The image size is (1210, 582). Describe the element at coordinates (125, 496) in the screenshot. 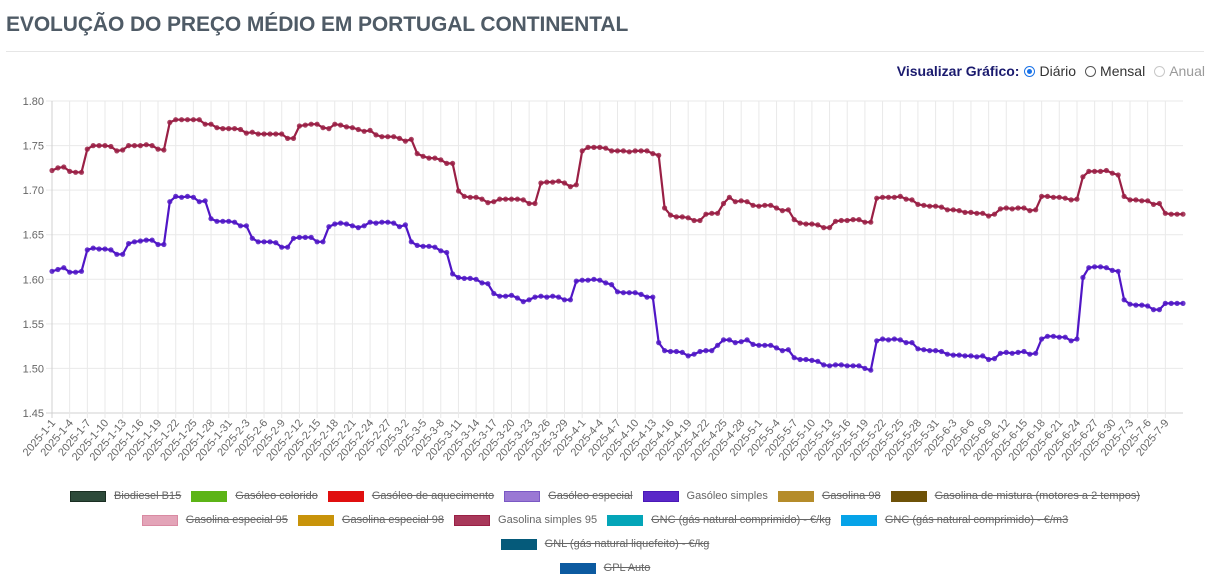

I see `legend-item: Biodiesel B15` at that location.